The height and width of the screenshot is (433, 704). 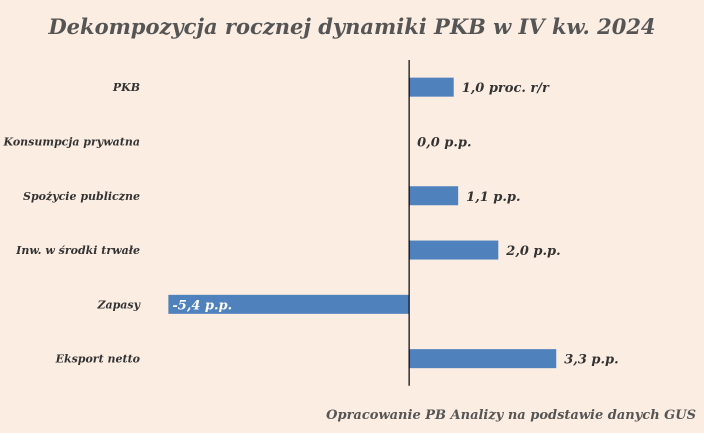 What do you see at coordinates (126, 87) in the screenshot?
I see `category-label: PKB` at bounding box center [126, 87].